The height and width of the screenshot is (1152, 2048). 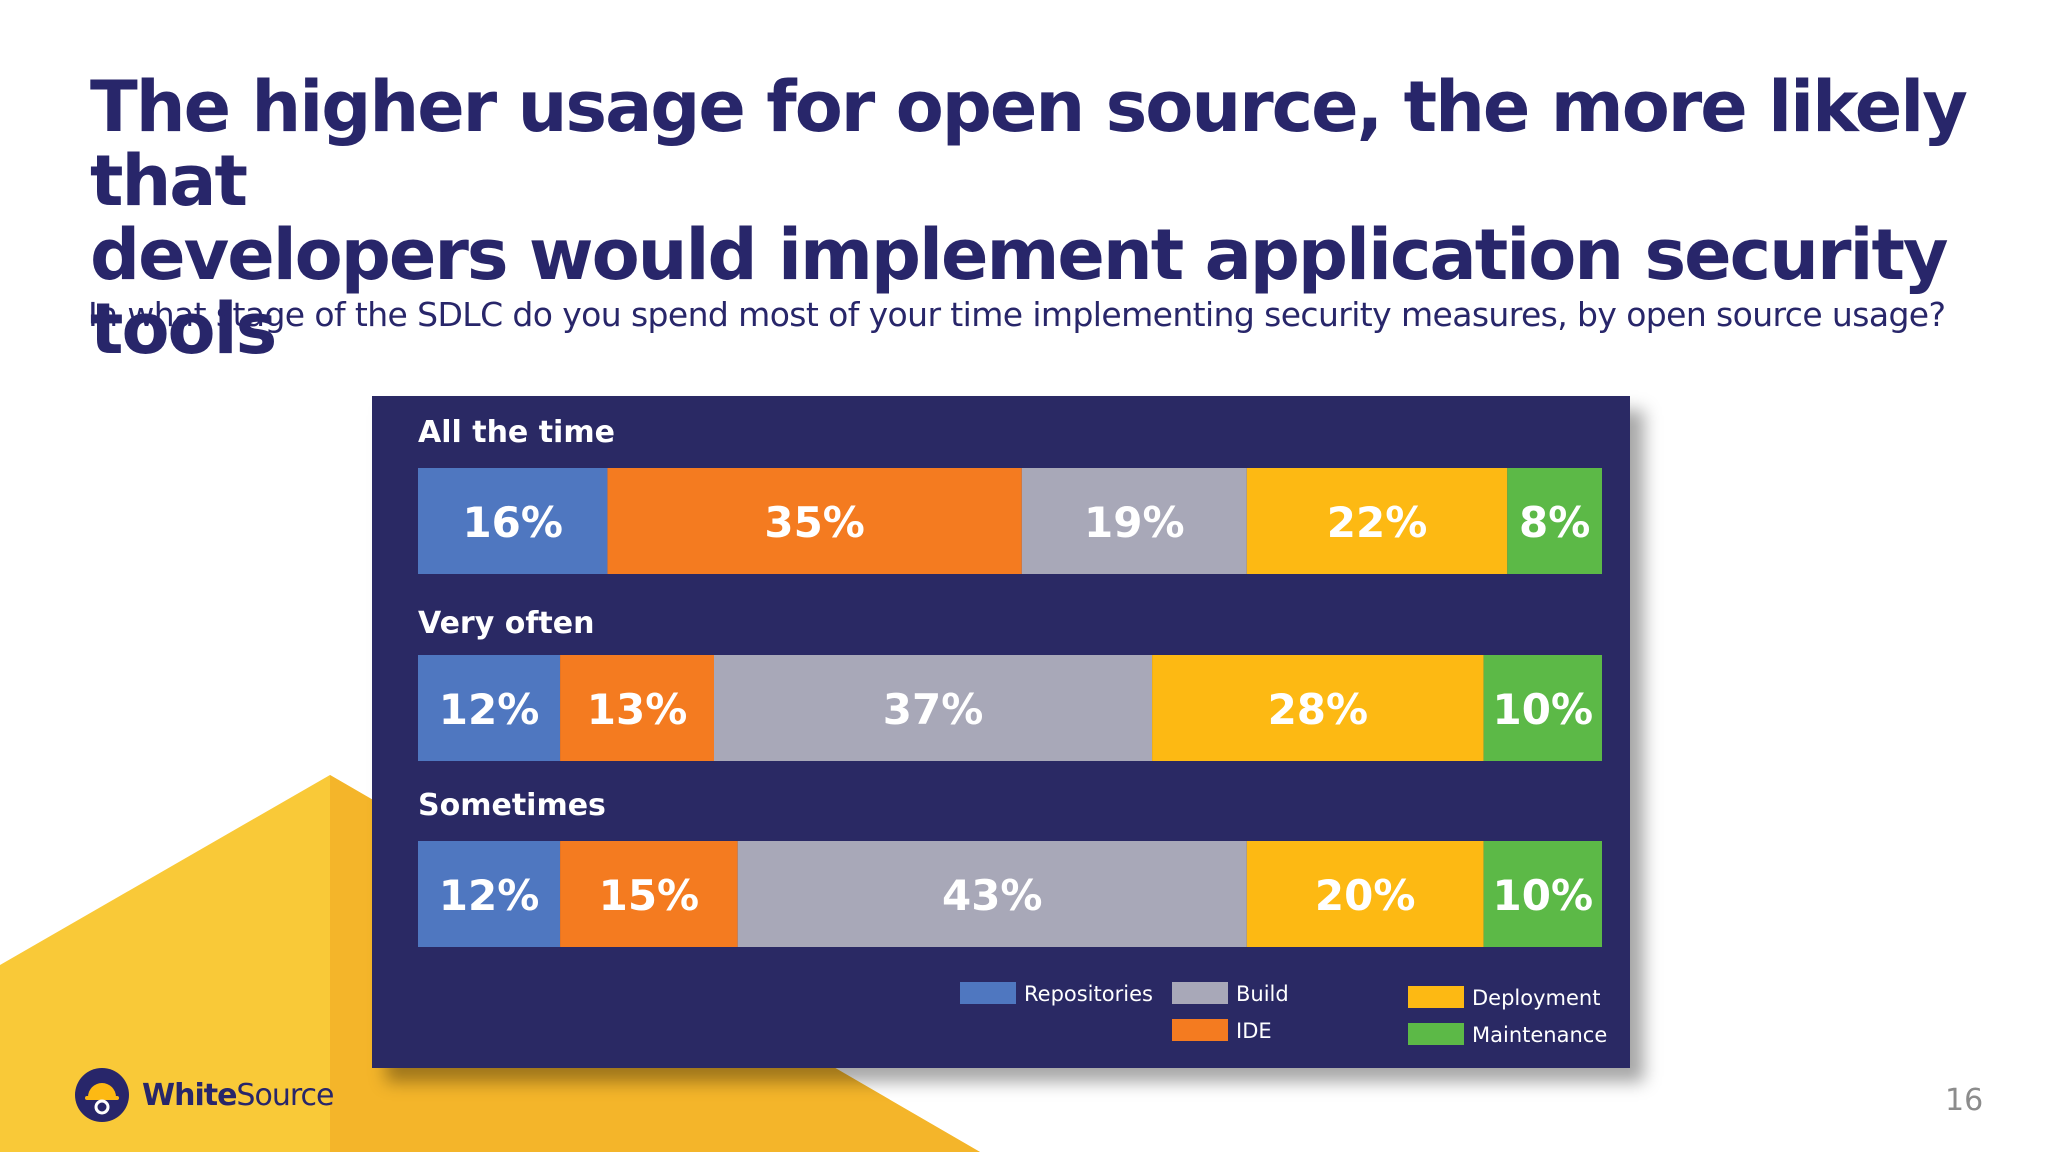 I want to click on category-label-all-the-time: All the time, so click(x=516, y=432).